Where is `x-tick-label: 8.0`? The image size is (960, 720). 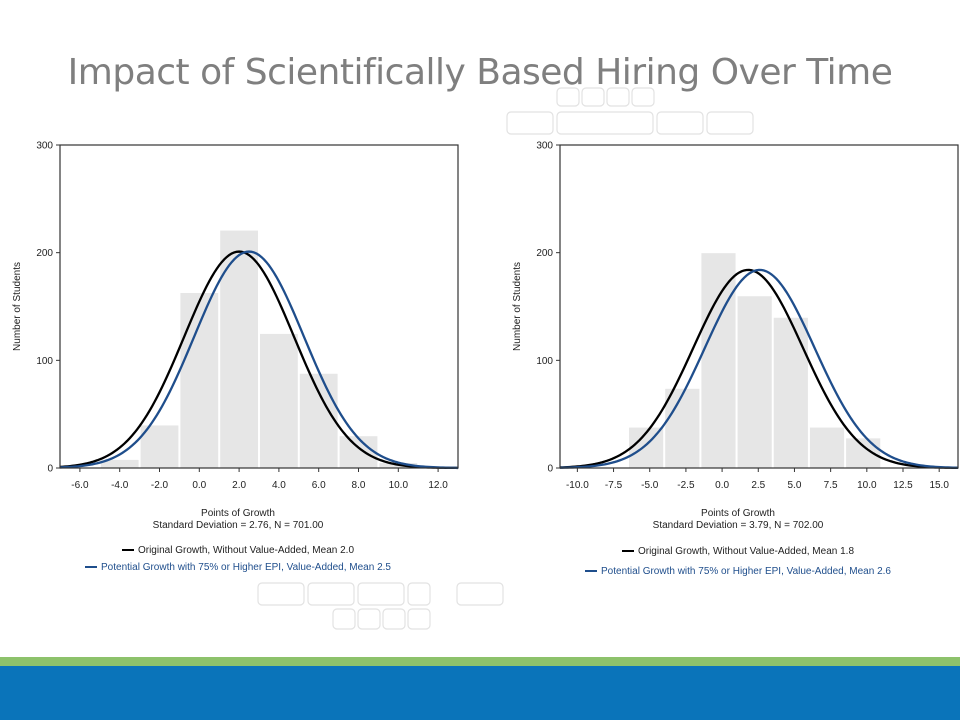 x-tick-label: 8.0 is located at coordinates (359, 485).